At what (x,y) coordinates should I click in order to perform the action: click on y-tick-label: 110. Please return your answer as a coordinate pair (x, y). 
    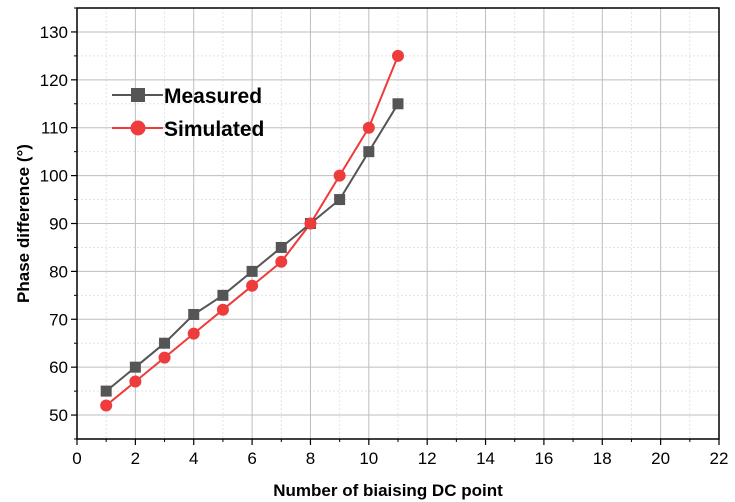
    Looking at the image, I should click on (54, 128).